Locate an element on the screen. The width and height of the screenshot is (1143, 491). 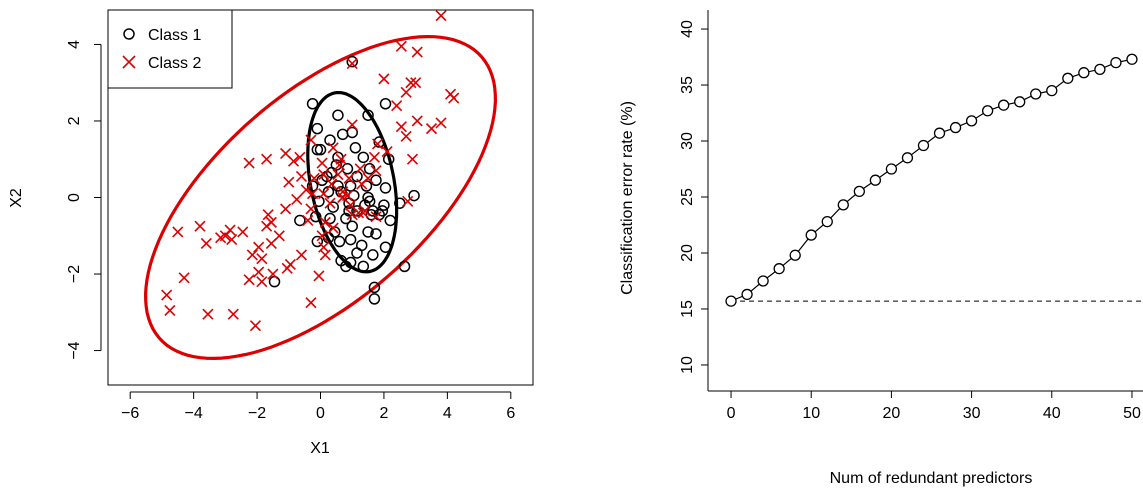
scatter-x-axis-title: X1 is located at coordinates (320, 448).